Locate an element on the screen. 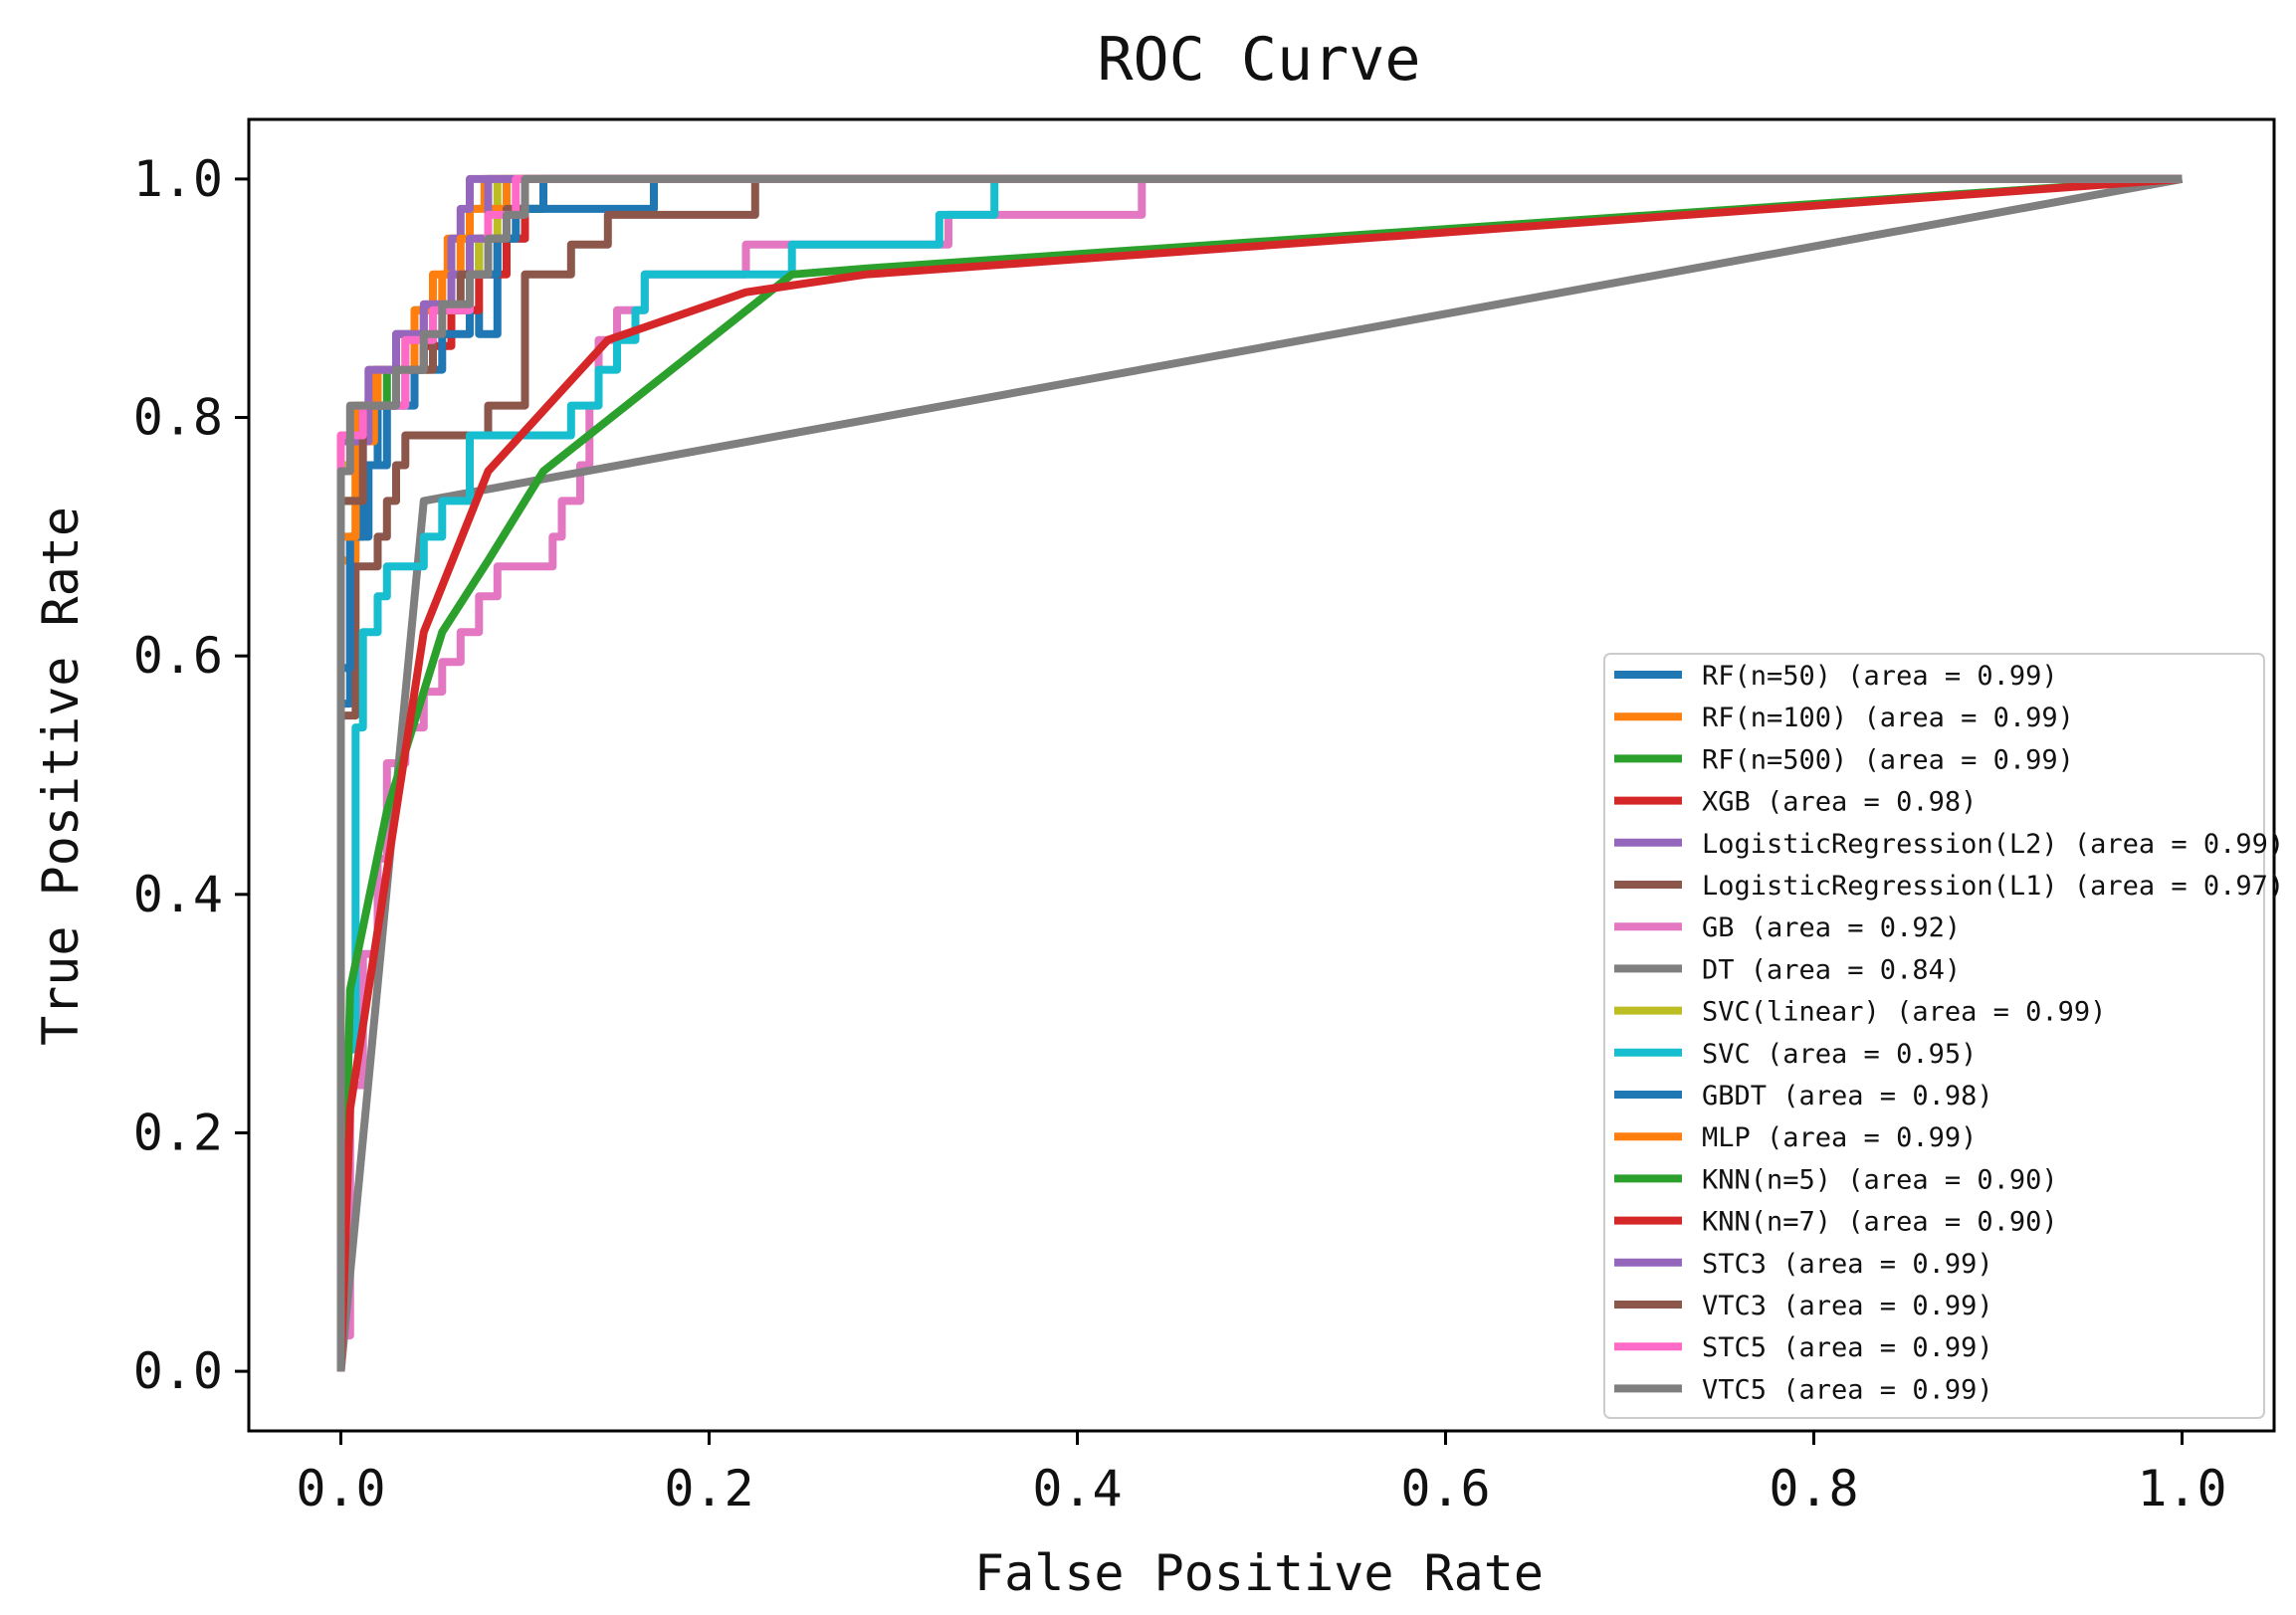 This screenshot has width=2296, height=1615. y-axis-ticks: 0.0 0.2 0.4 0.6 0.8 1.0 is located at coordinates (191, 775).